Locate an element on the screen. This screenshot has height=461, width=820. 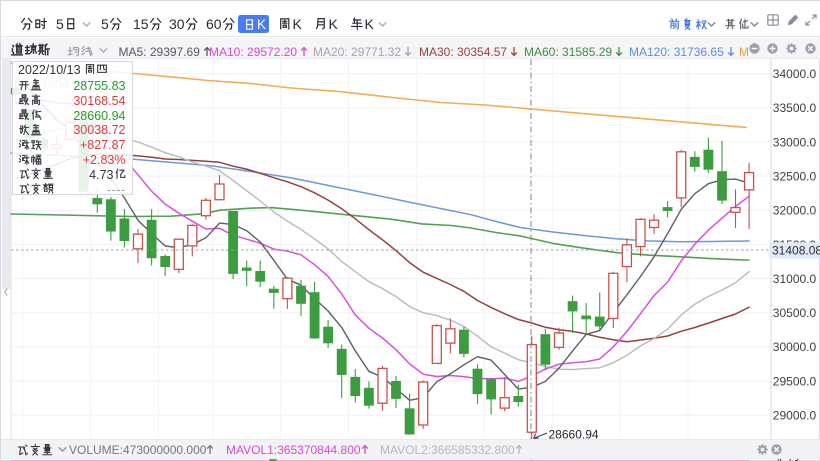
svg-text: 31000.0 is located at coordinates (795, 279).